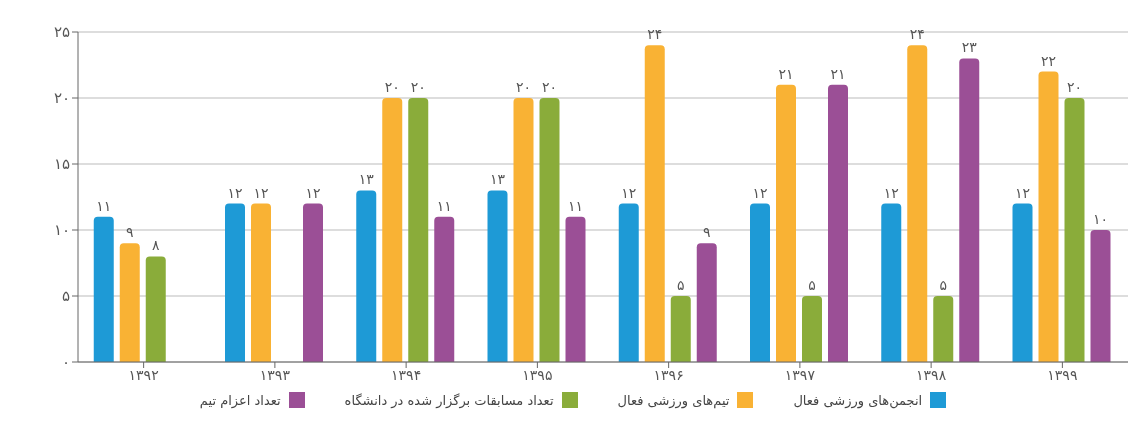  What do you see at coordinates (61, 98) in the screenshot?
I see `y-tick-label: ۲۰` at bounding box center [61, 98].